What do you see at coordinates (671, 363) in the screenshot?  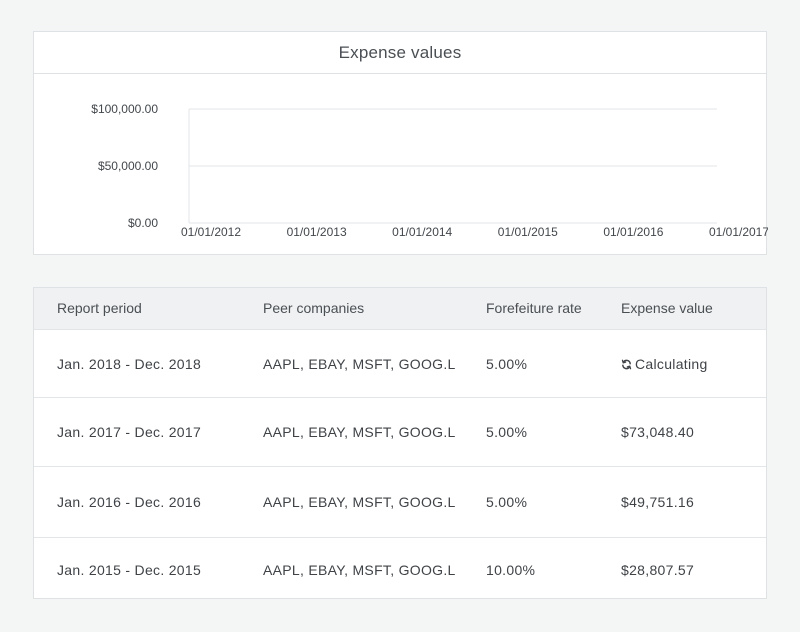 I see `expense-value-status: Calculating` at bounding box center [671, 363].